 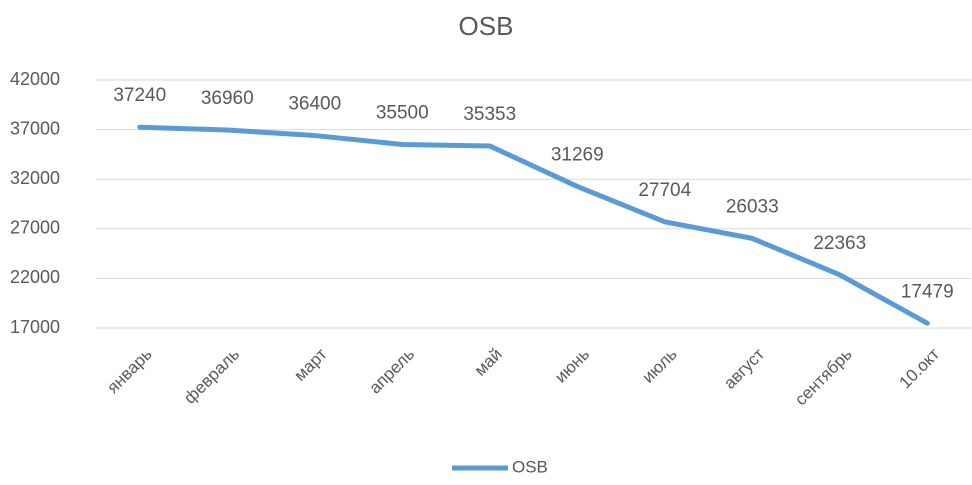 What do you see at coordinates (530, 466) in the screenshot?
I see `legend-label: OSB` at bounding box center [530, 466].